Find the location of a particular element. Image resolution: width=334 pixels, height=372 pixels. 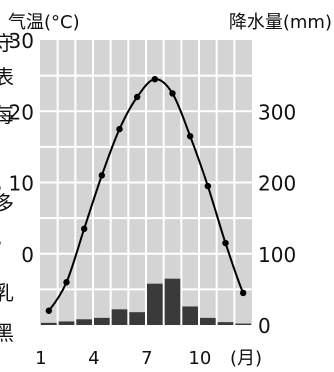

x-unit-label: (月) is located at coordinates (246, 358).